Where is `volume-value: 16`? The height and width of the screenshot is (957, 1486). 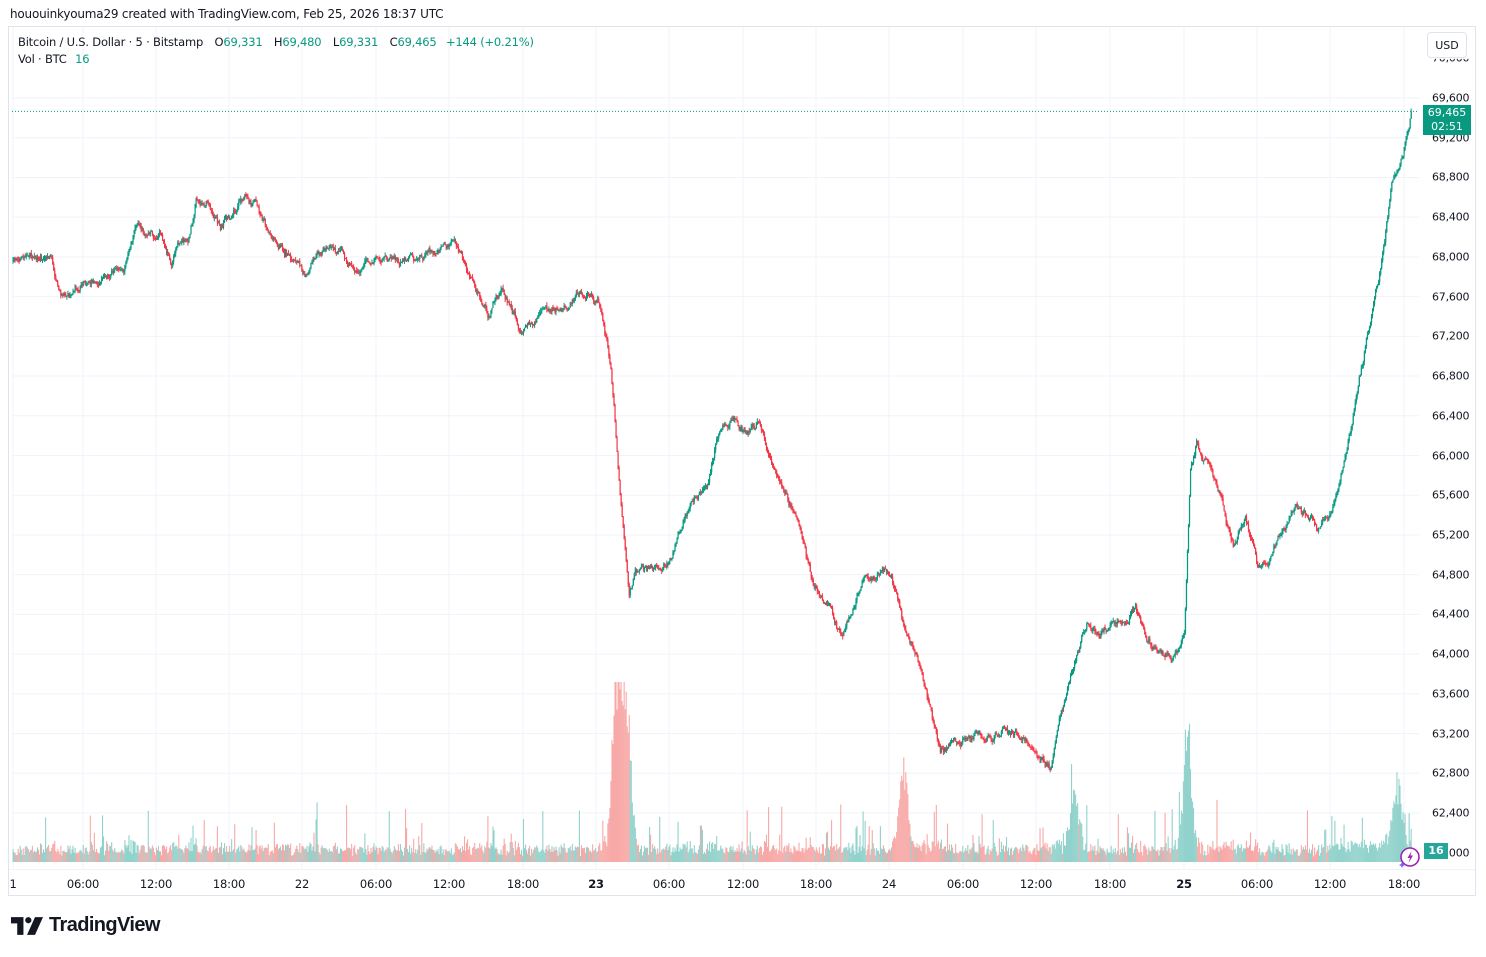
volume-value: 16 is located at coordinates (82, 59).